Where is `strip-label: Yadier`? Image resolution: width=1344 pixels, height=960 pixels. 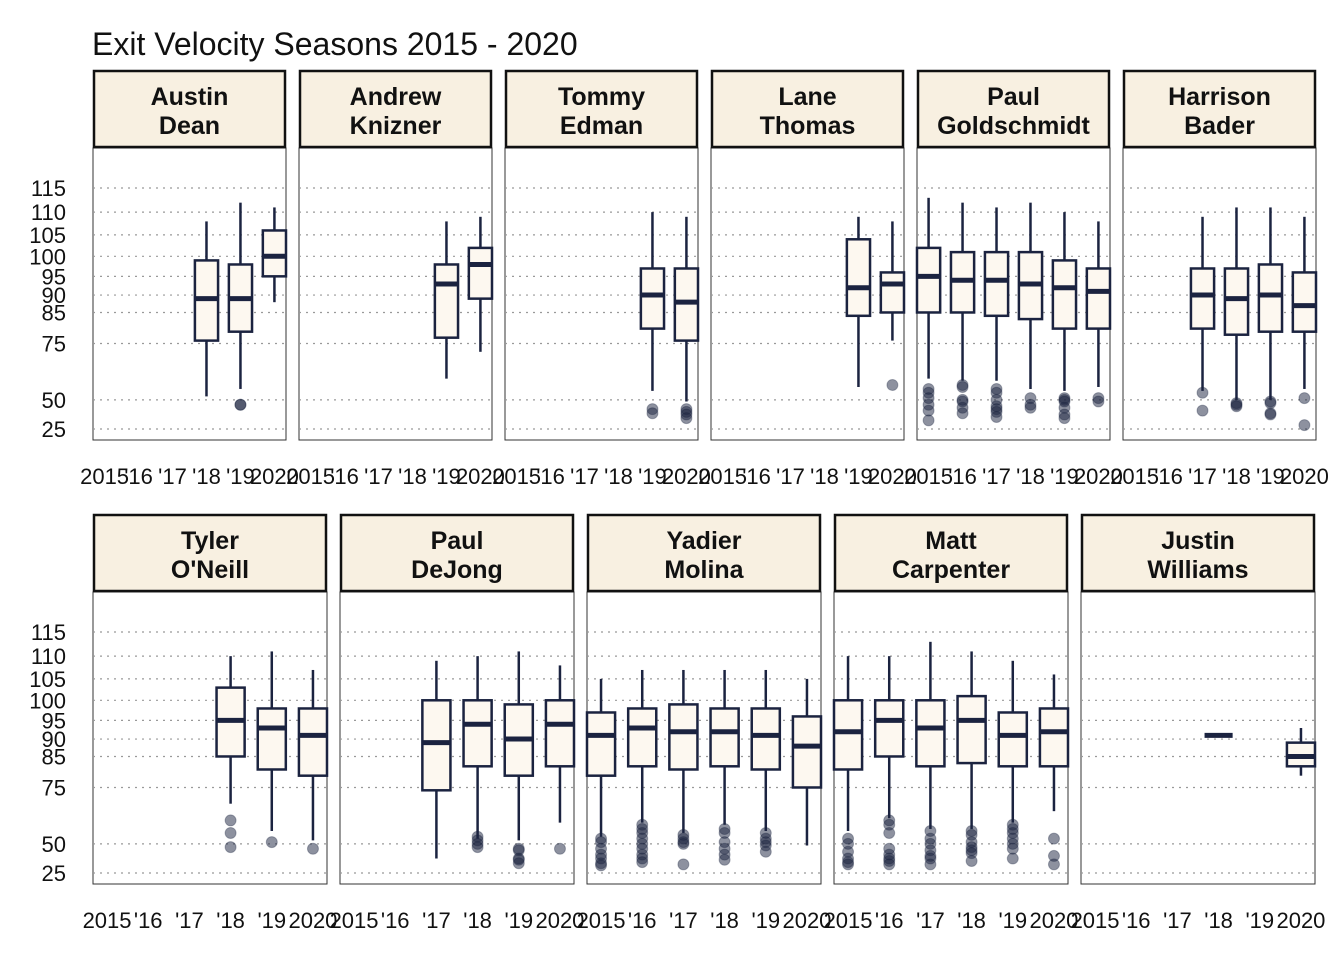
strip-label: Yadier is located at coordinates (703, 541).